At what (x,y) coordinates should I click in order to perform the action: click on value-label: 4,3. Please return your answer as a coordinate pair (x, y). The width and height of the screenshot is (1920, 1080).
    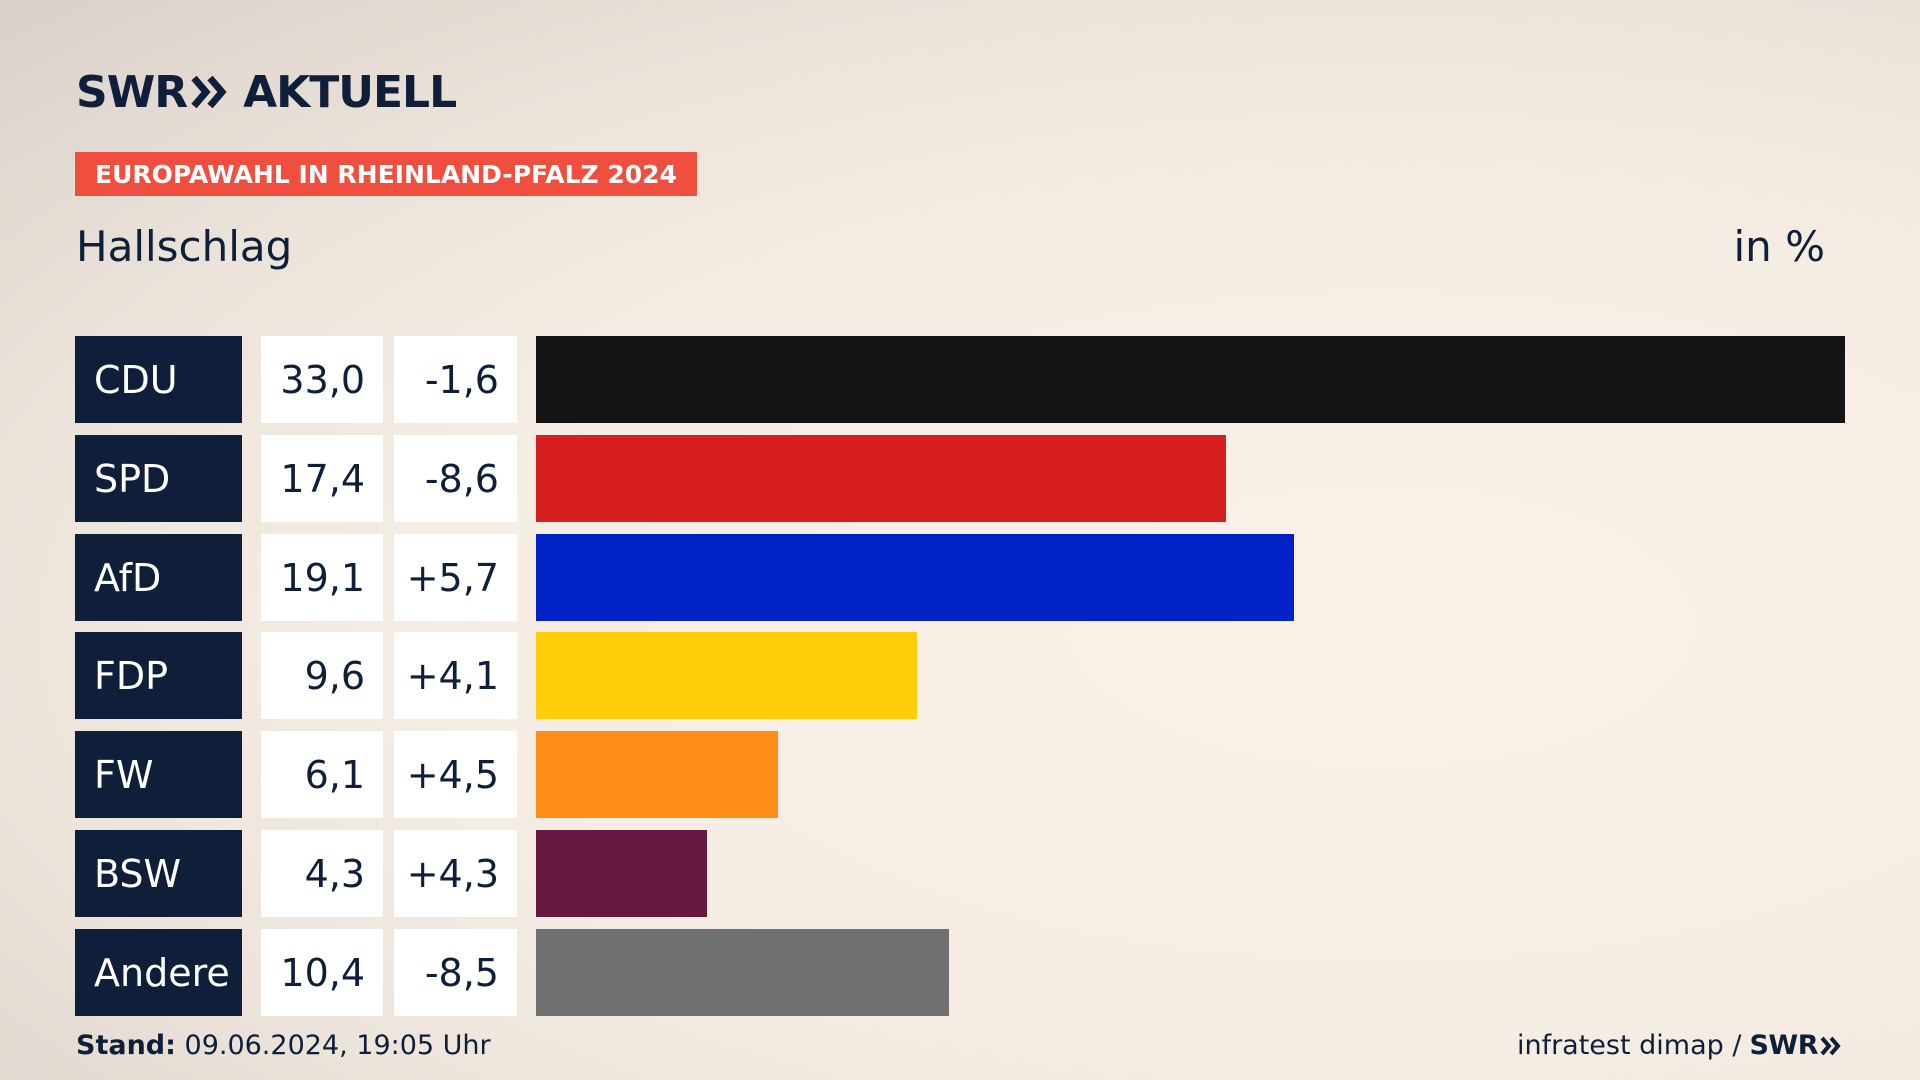
    Looking at the image, I should click on (322, 873).